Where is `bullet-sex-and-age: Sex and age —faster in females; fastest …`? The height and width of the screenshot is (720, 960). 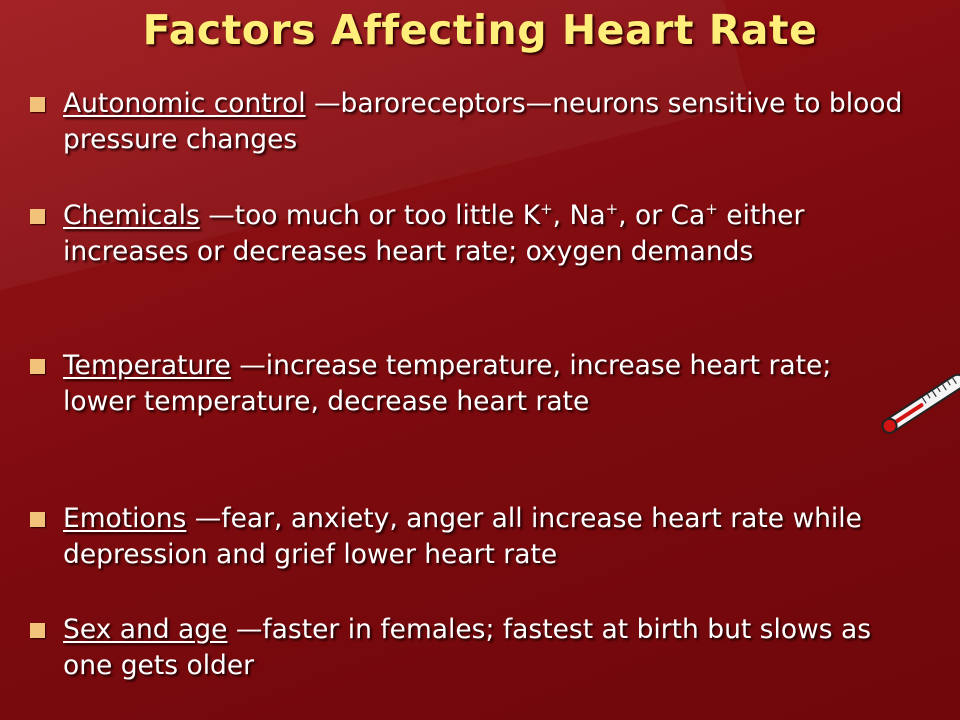
bullet-sex-and-age: Sex and age —faster in females; fastest … is located at coordinates (475, 648).